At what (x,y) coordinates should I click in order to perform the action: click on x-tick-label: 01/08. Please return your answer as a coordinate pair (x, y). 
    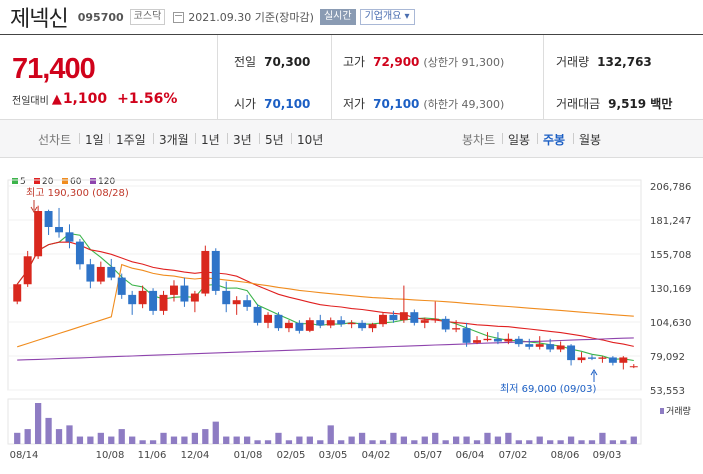
    Looking at the image, I should click on (248, 455).